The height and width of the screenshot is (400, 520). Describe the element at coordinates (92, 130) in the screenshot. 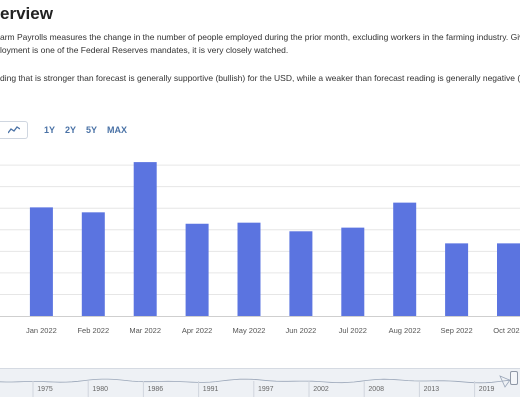

I see `range-5y-button: 5Y` at that location.